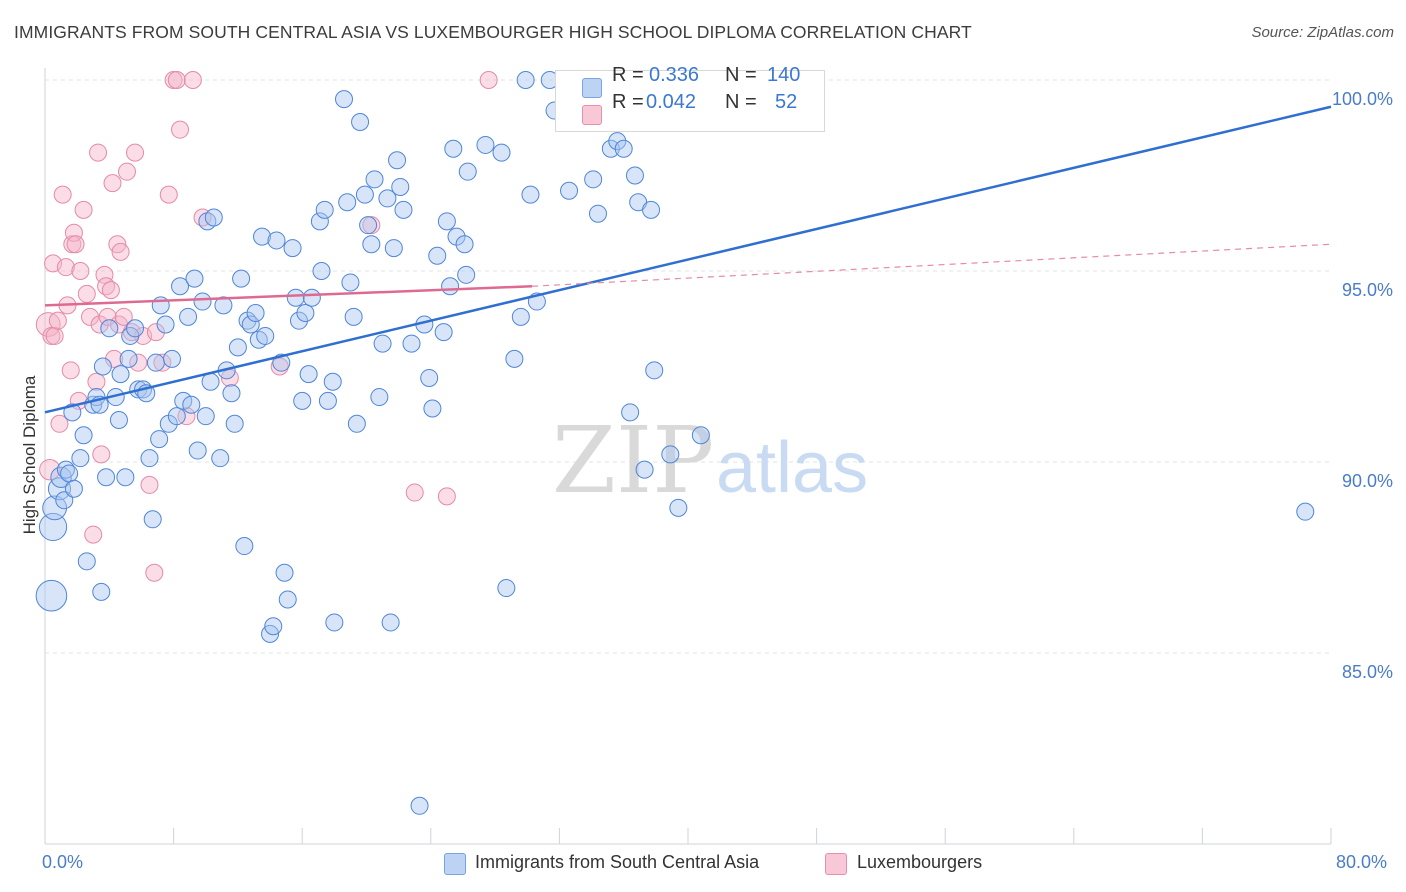 The image size is (1406, 892). I want to click on legend-pink-r-label: R =, so click(628, 101).